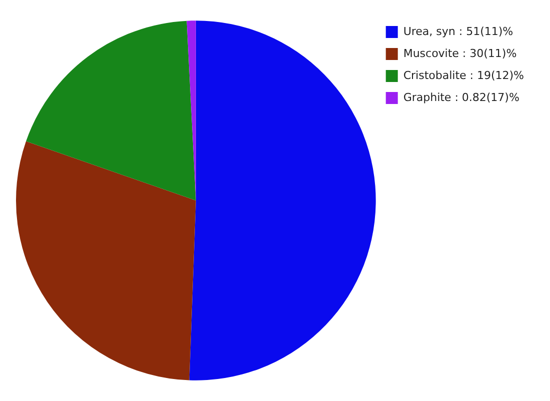 This screenshot has height=401, width=550. What do you see at coordinates (461, 97) in the screenshot?
I see `legend-label: Graphite : 0.82(17)%` at bounding box center [461, 97].